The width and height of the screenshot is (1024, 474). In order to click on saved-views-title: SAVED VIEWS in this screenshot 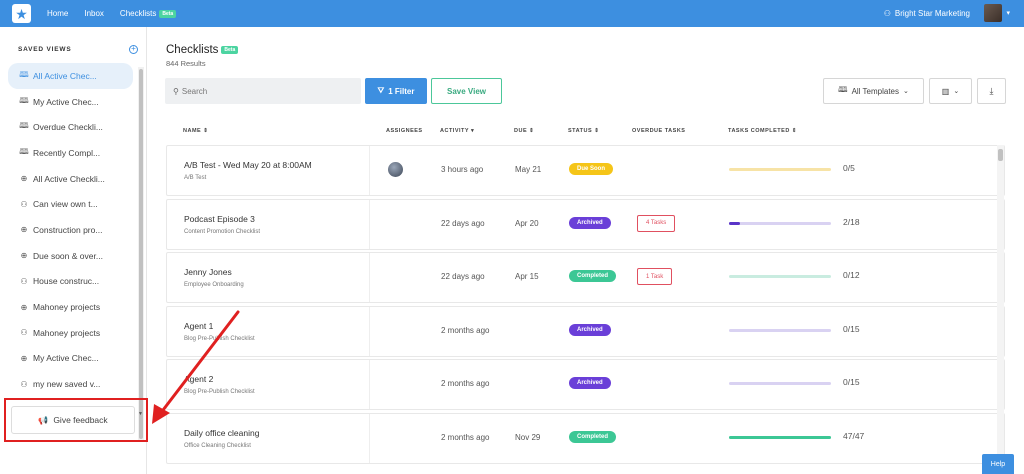, I will do `click(45, 49)`.